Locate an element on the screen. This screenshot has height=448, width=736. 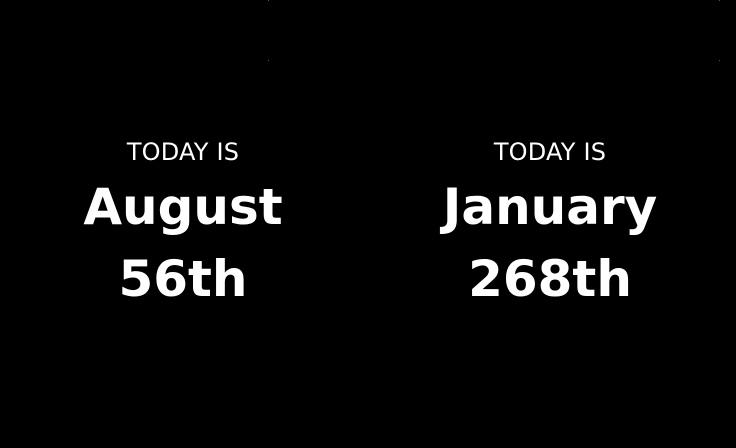
day-ordinal: 268th is located at coordinates (550, 279).